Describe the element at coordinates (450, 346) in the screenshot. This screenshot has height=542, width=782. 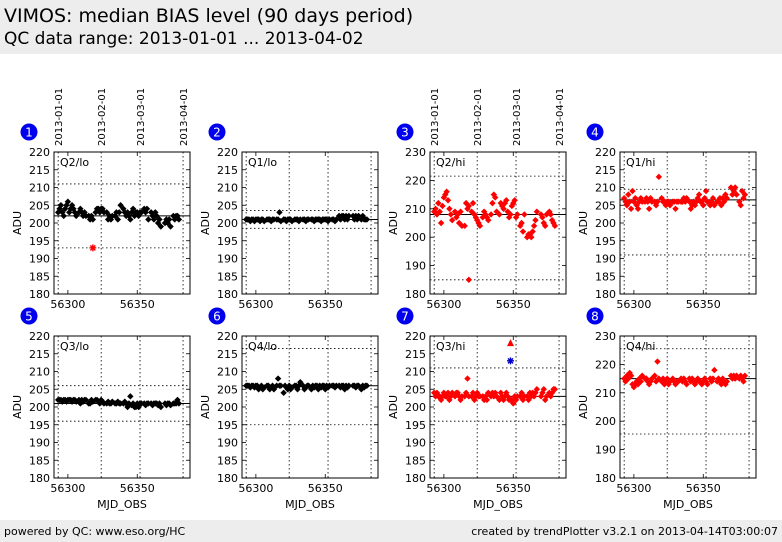
I see `panel-label: Q3/hi` at that location.